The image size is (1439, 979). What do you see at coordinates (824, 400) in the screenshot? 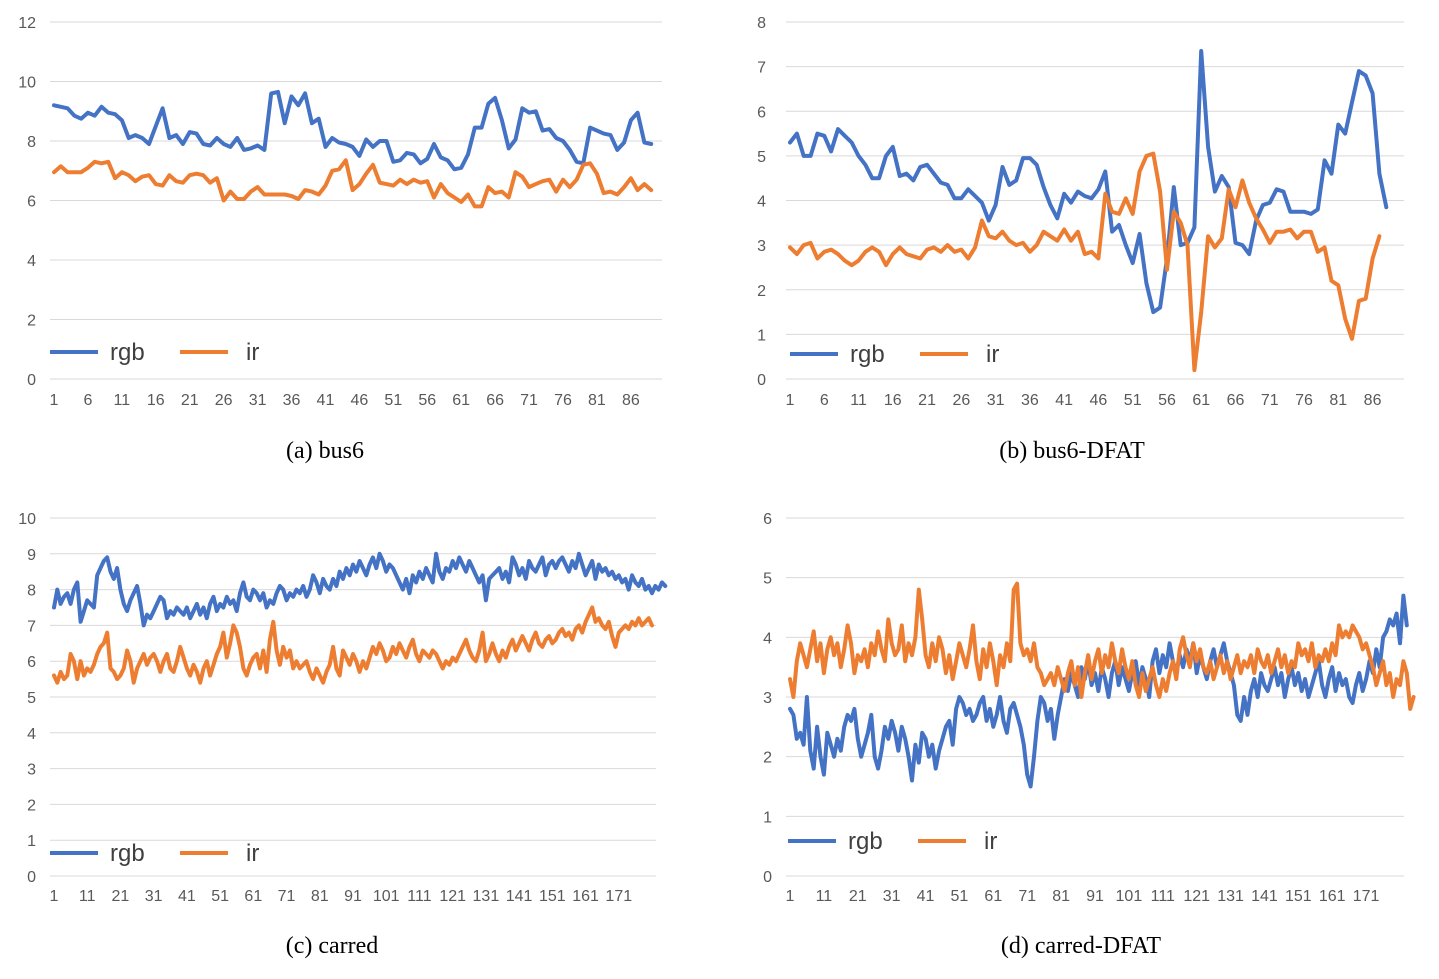
I see `x-tick-label: 6` at bounding box center [824, 400].